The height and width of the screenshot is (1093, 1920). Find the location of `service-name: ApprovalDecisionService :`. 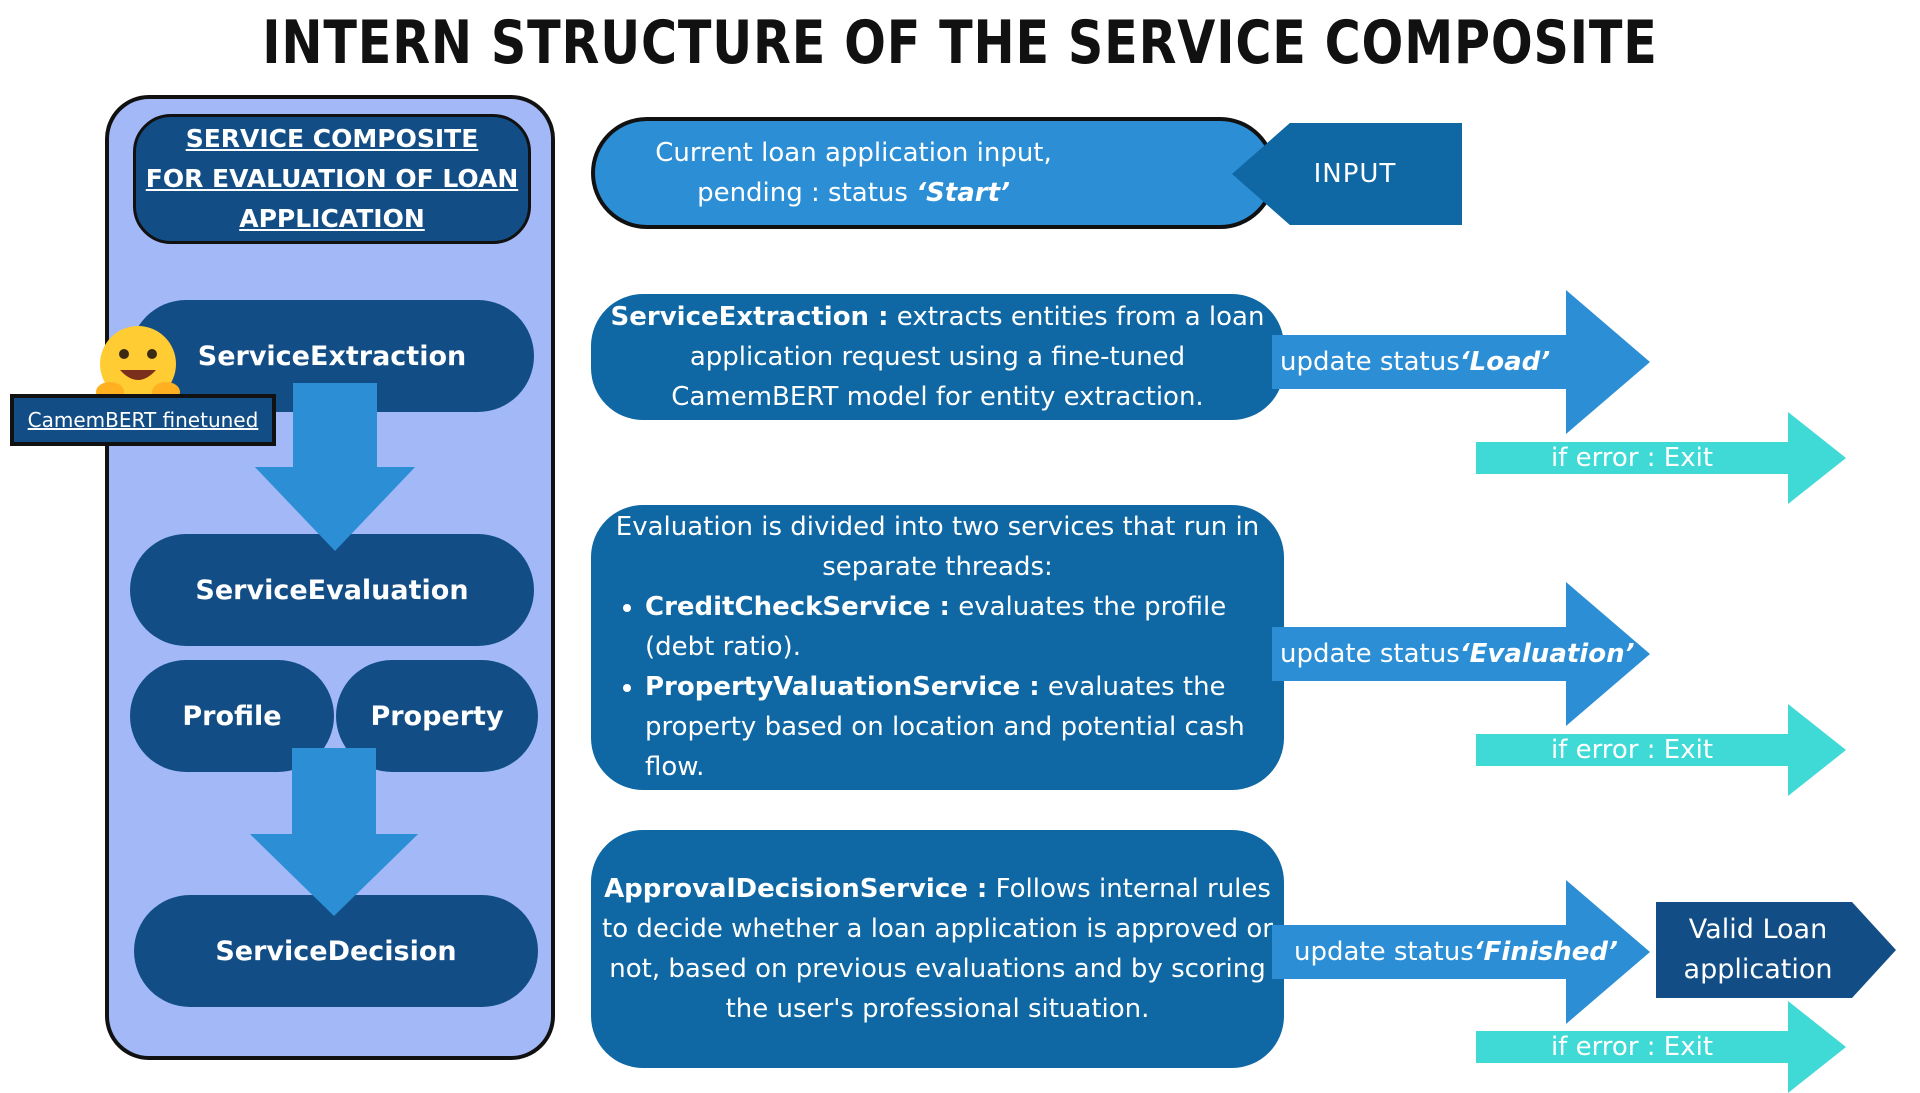

service-name: ApprovalDecisionService : is located at coordinates (796, 889).